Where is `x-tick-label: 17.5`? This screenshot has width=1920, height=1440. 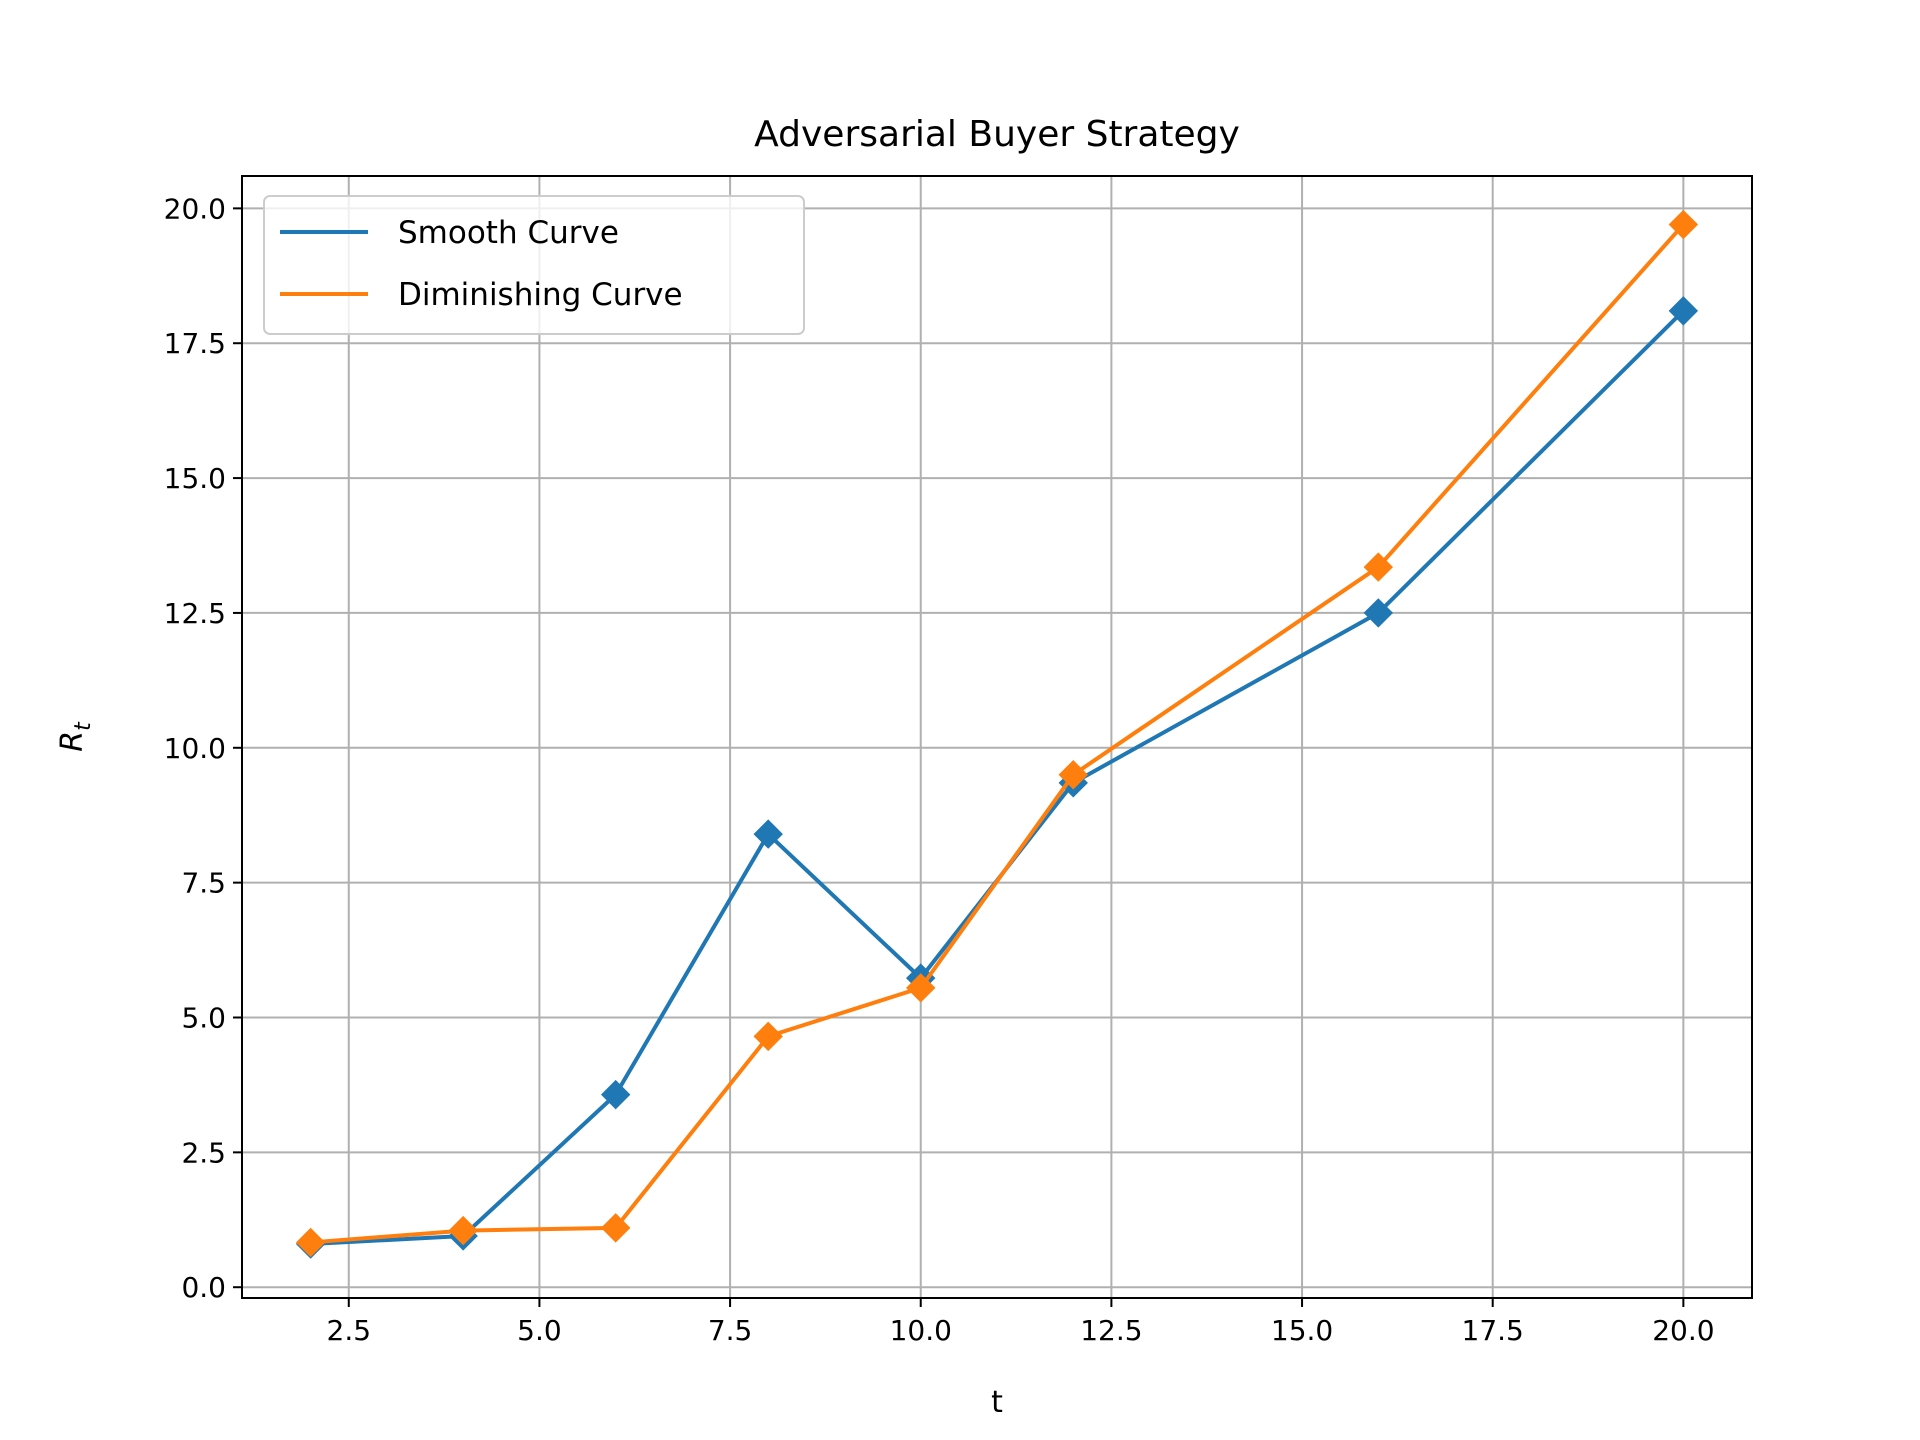
x-tick-label: 17.5 is located at coordinates (1493, 1330).